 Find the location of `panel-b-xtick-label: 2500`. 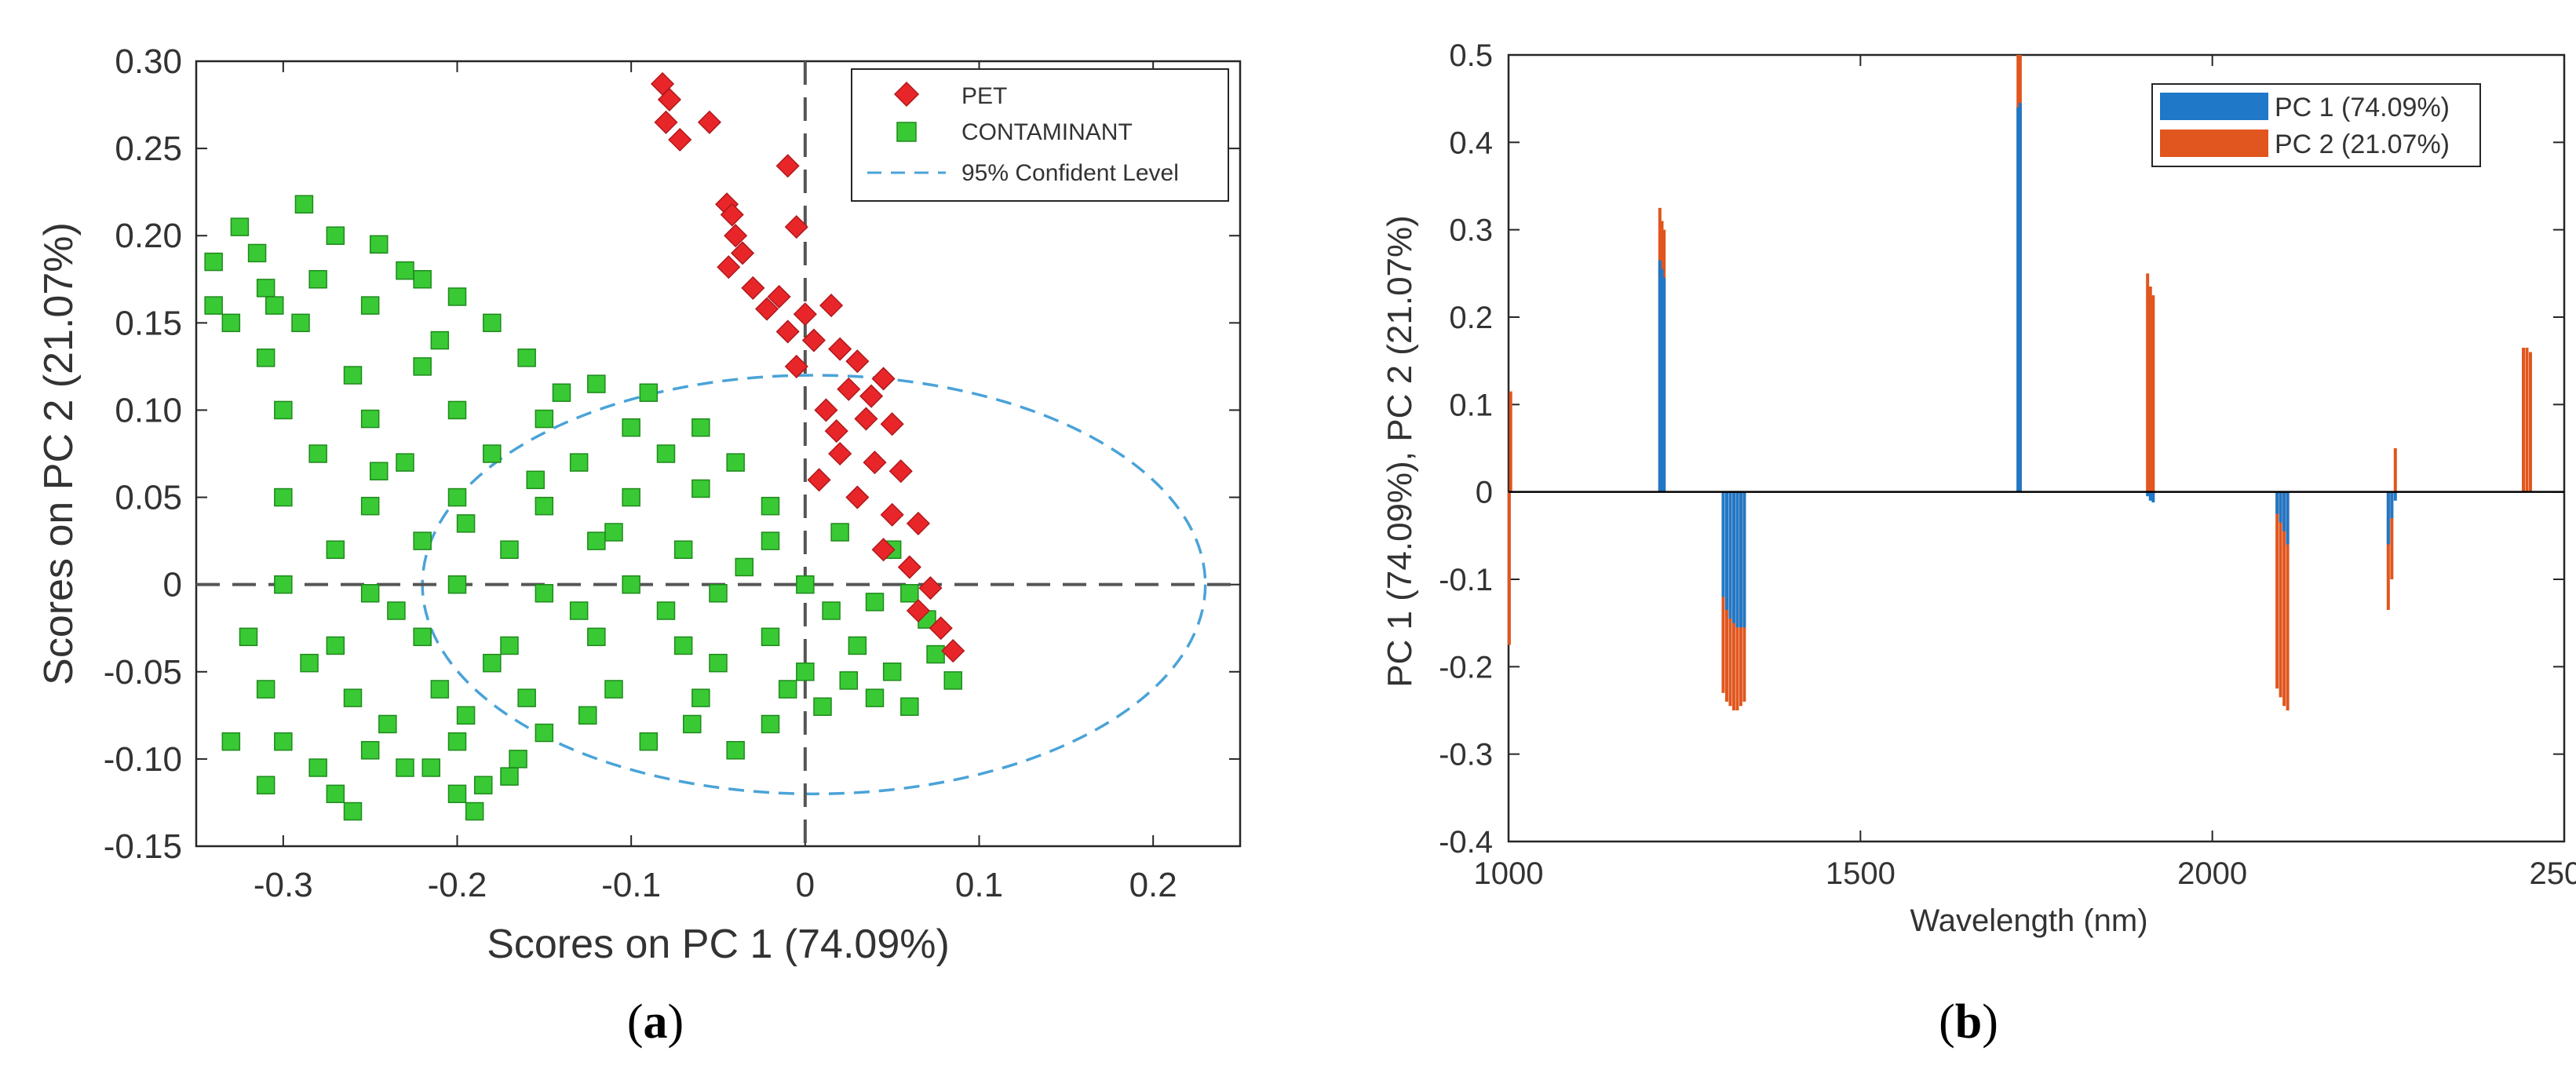

panel-b-xtick-label: 2500 is located at coordinates (2553, 873).